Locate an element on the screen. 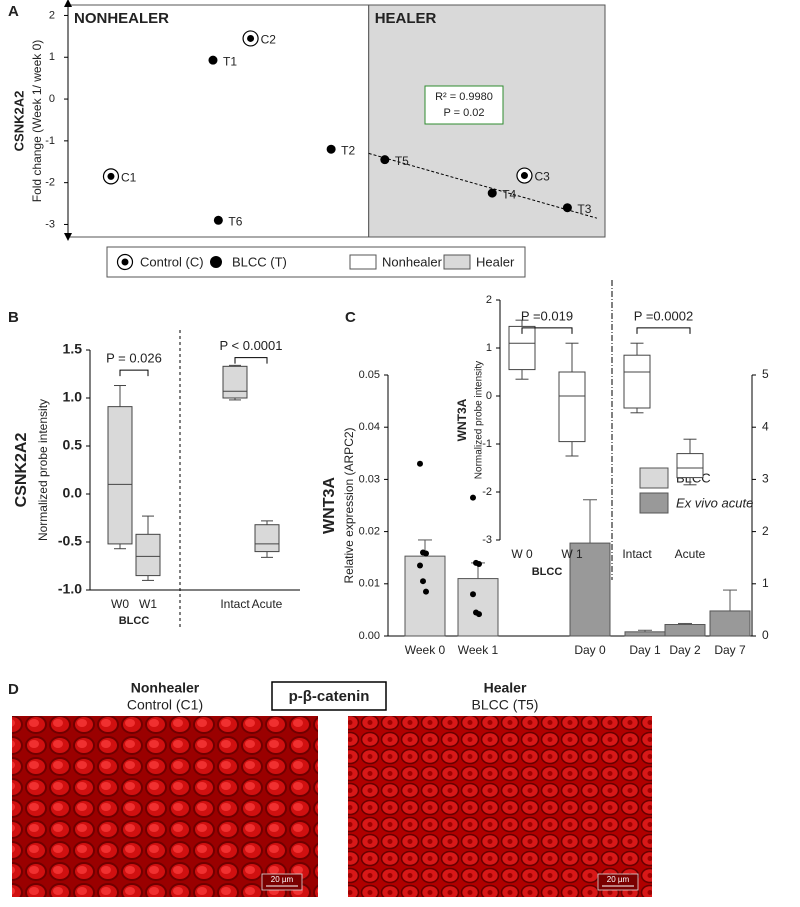 The width and height of the screenshot is (800, 907). legend-label: BLCC (T) is located at coordinates (259, 261).